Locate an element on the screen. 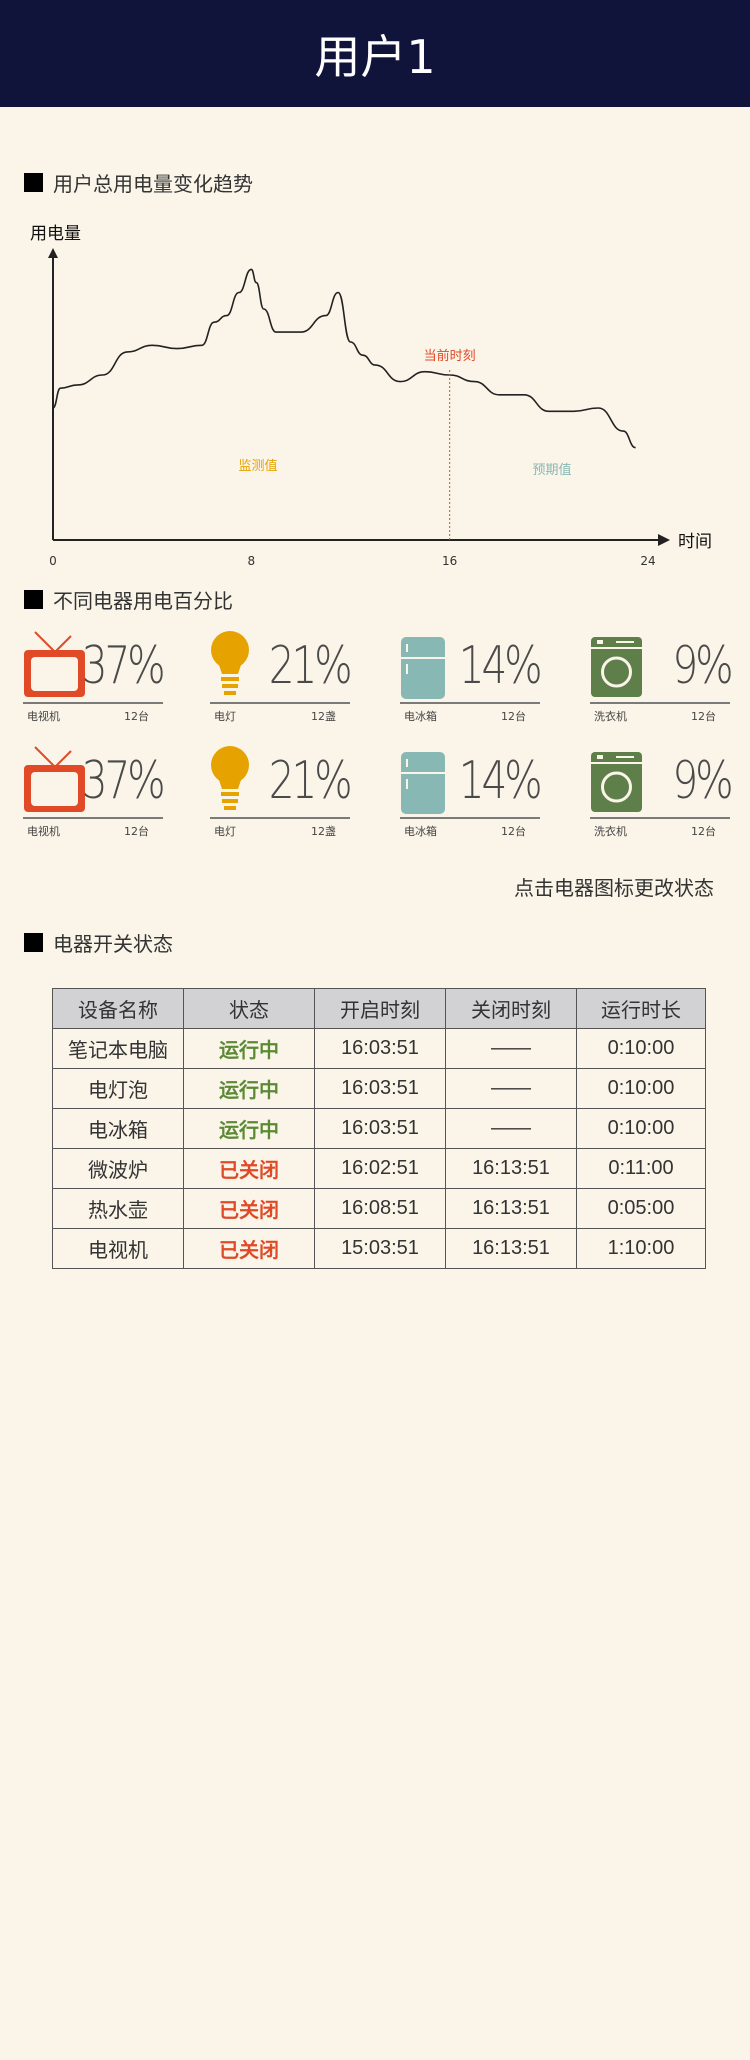  device-name-cell: 电视机 is located at coordinates (118, 1248).